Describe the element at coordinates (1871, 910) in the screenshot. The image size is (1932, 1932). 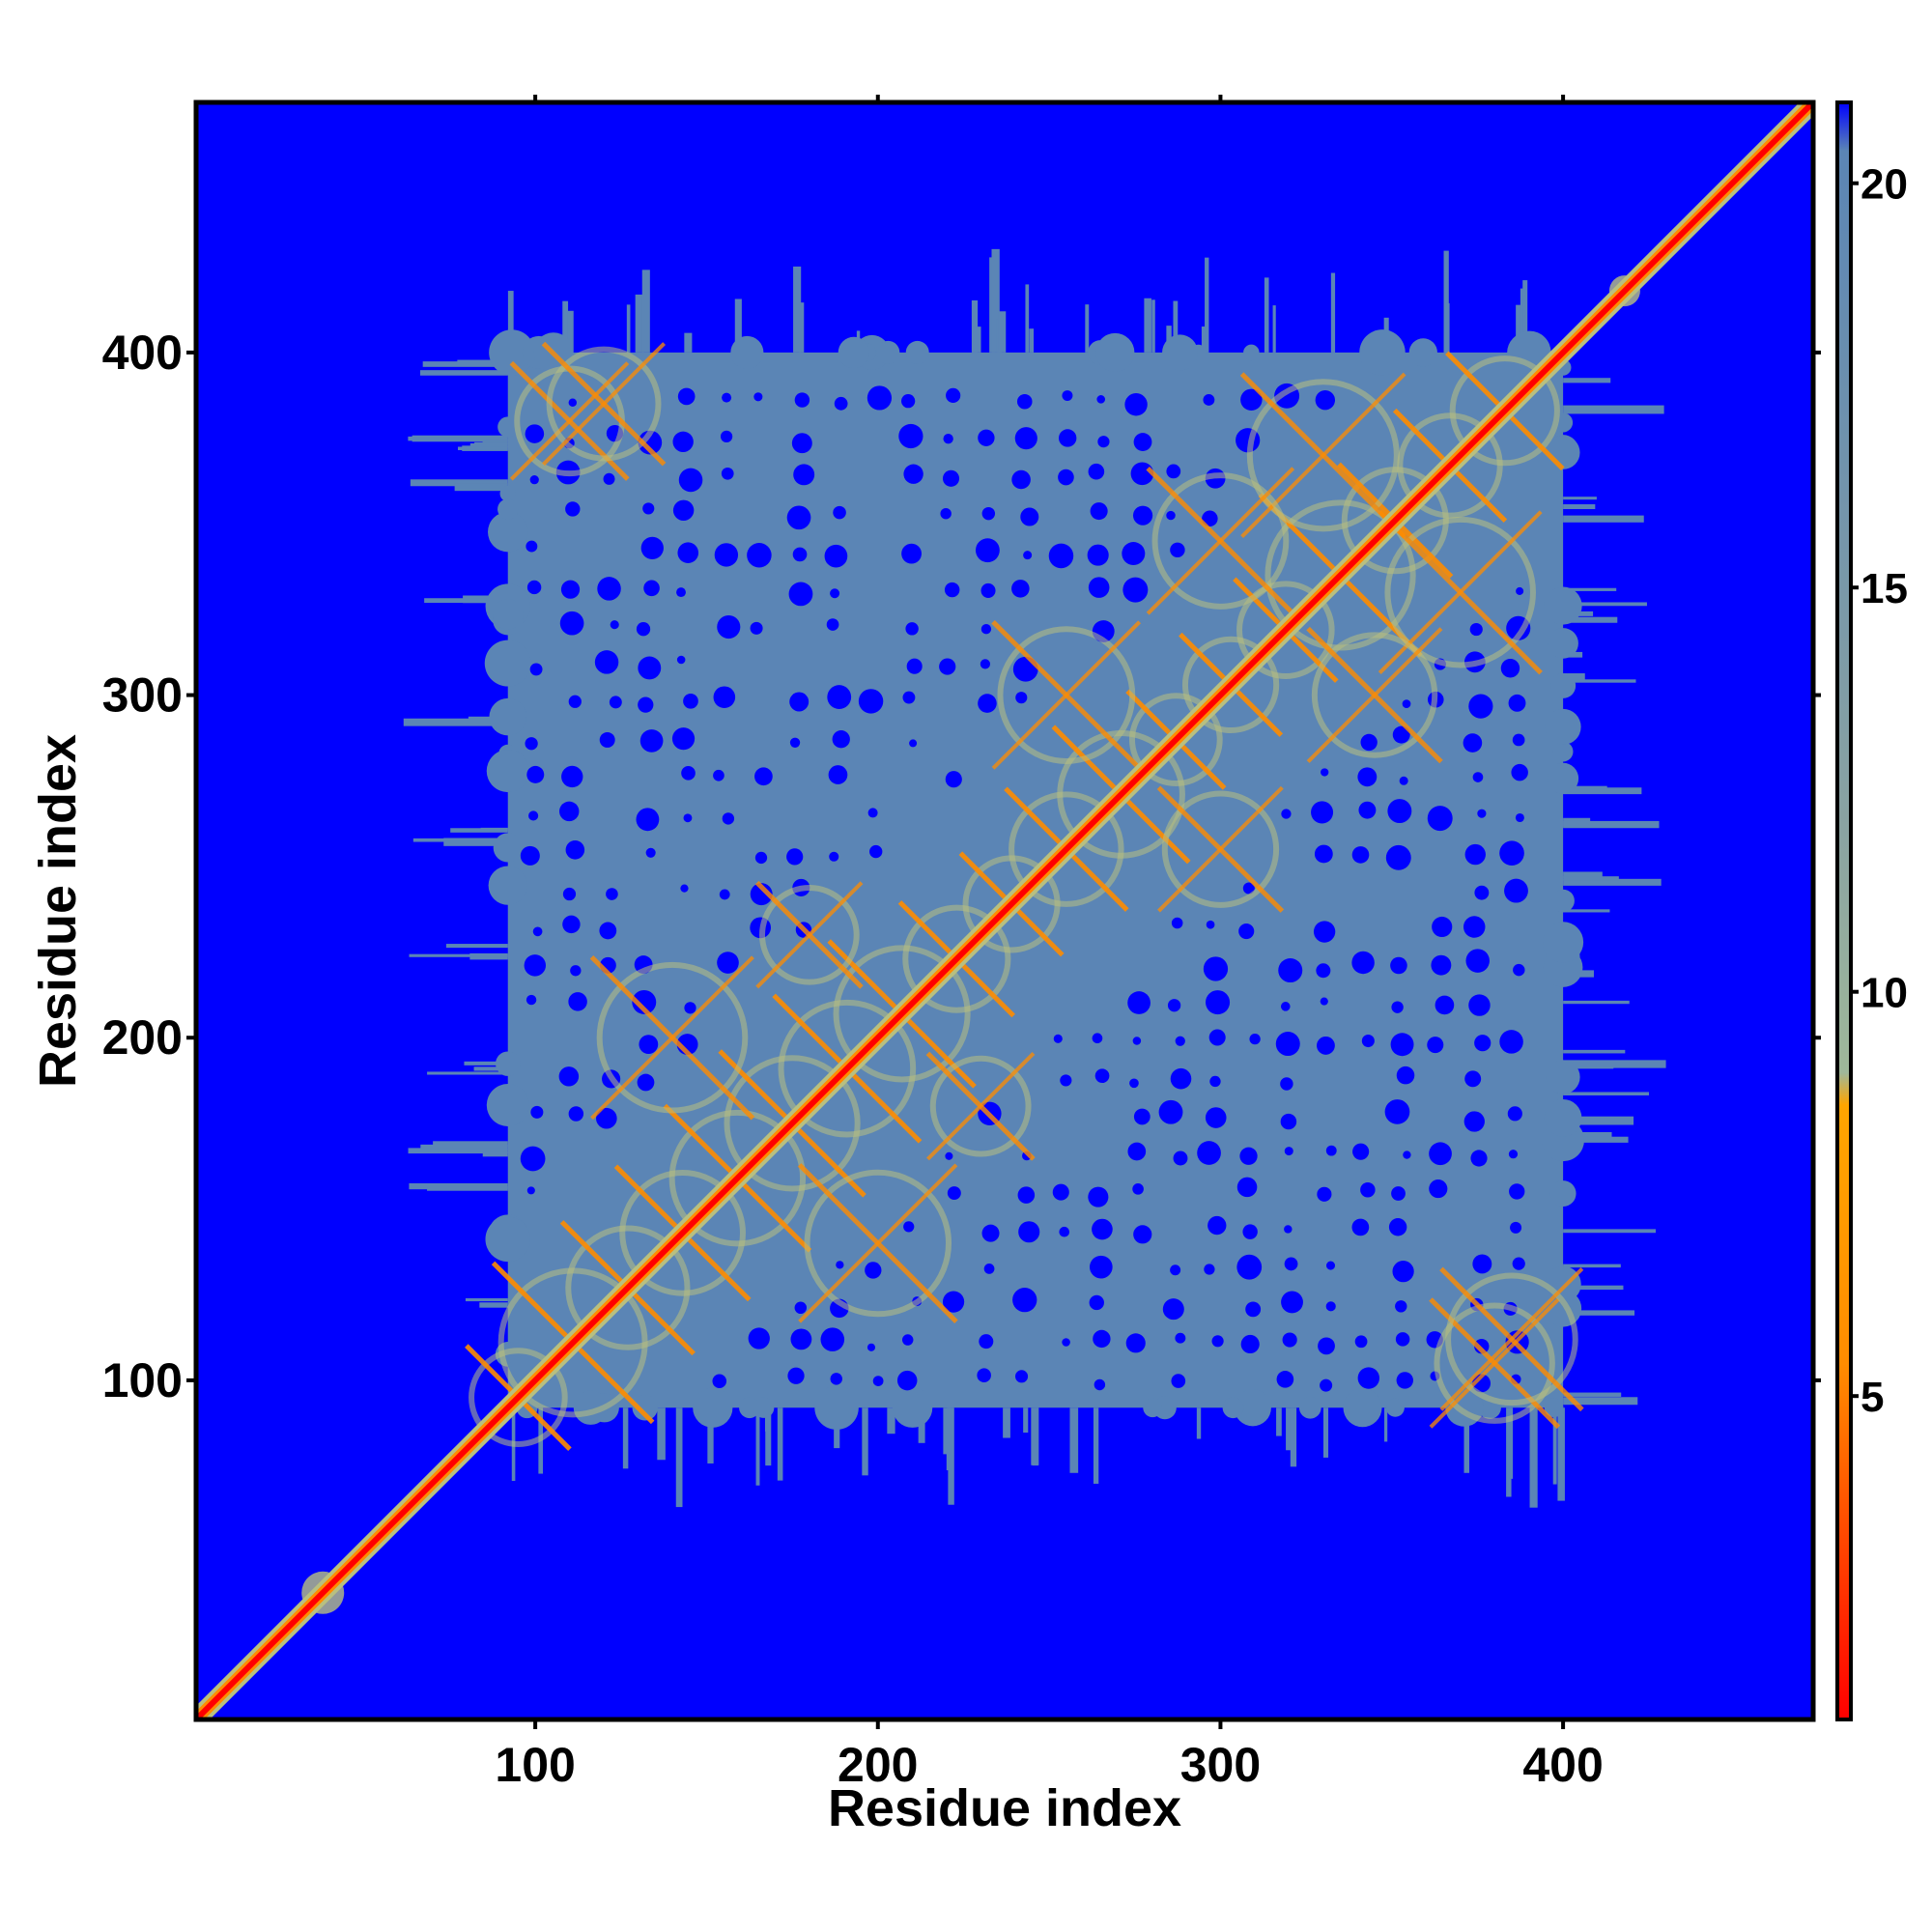
I see `colorbar: 5 10 15 20` at that location.